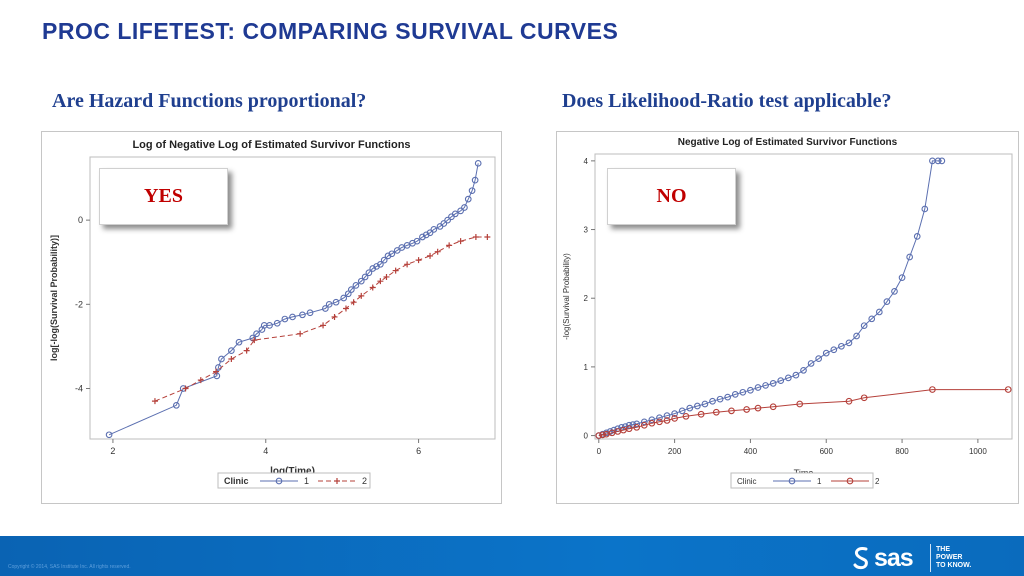 The height and width of the screenshot is (576, 1024). I want to click on x-tick-label: 0, so click(599, 451).